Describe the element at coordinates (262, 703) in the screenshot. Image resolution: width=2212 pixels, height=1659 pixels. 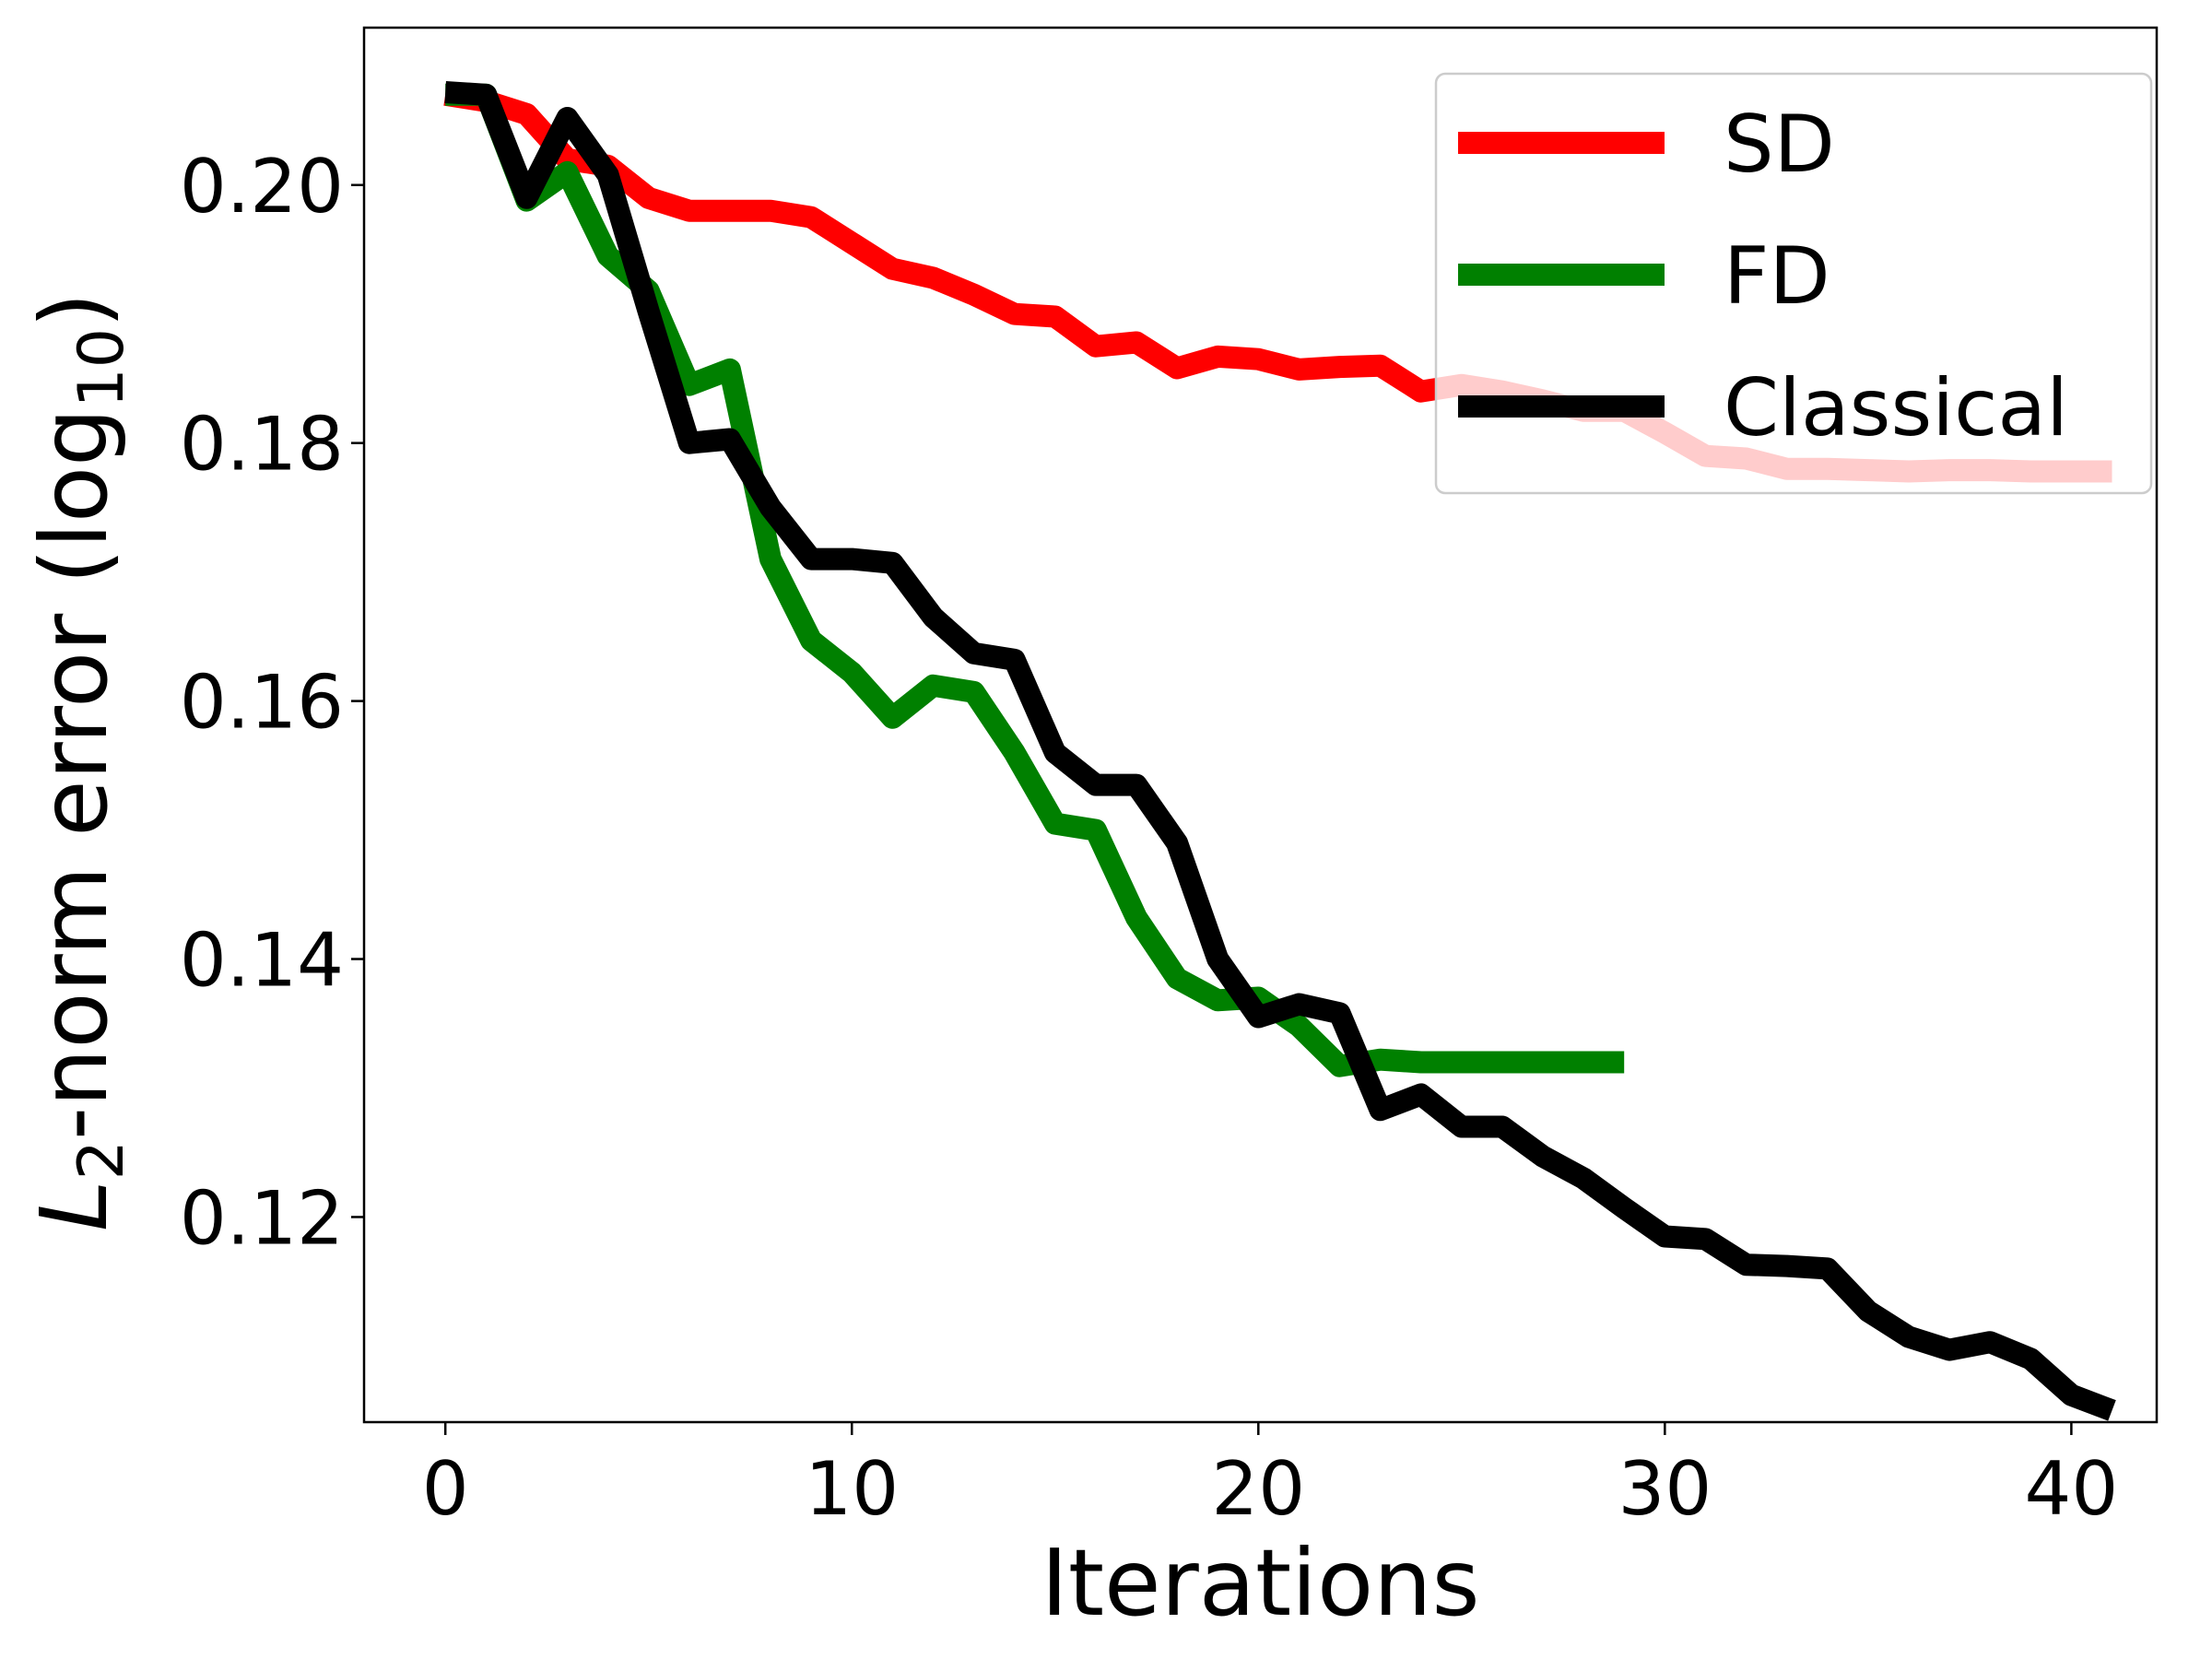
I see `y-tick-label: 0.16` at that location.